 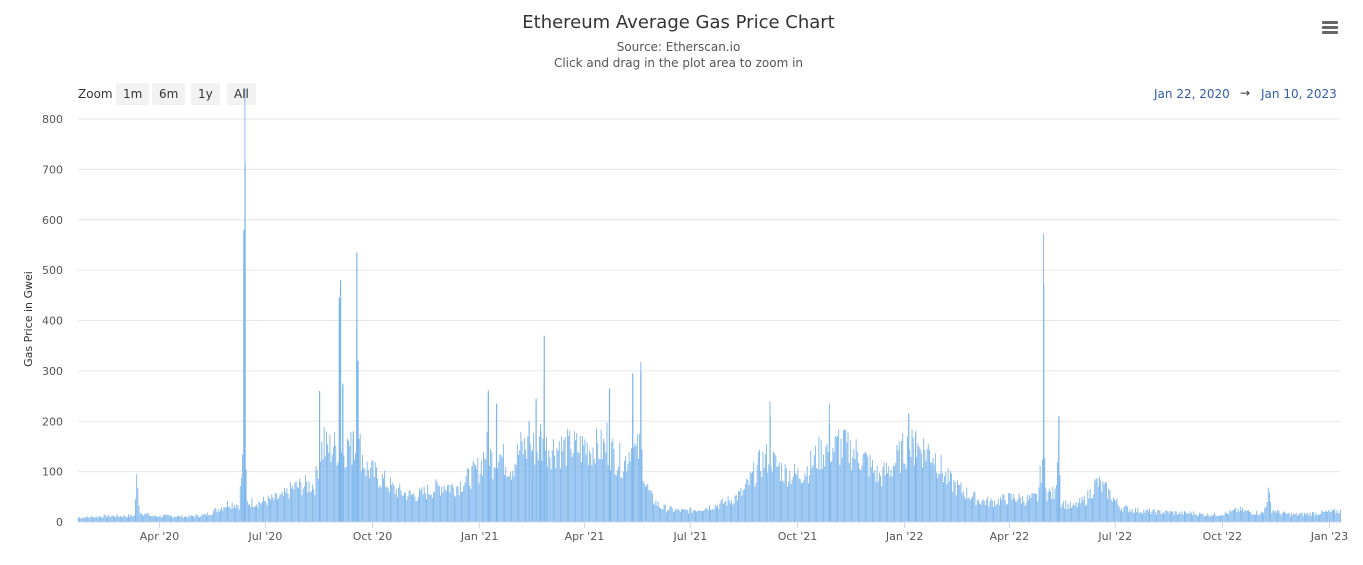 I want to click on hamburger-menu-icon, so click(x=1330, y=28).